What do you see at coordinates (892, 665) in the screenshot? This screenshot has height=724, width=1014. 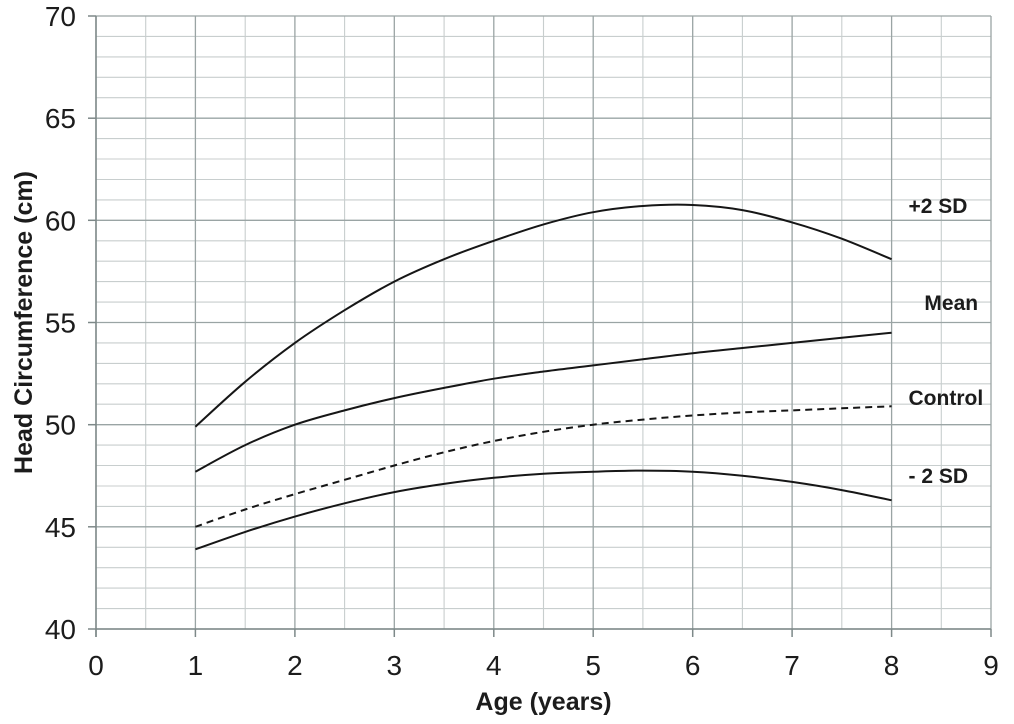 I see `x-tick-label: 8` at bounding box center [892, 665].